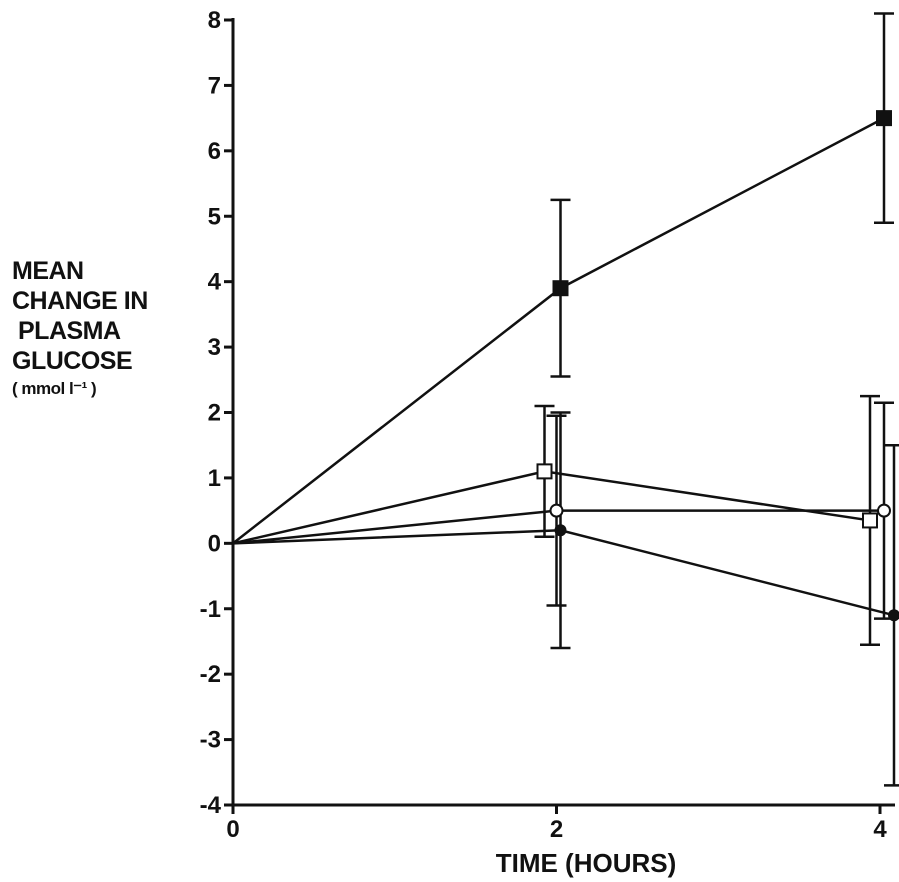  I want to click on x-tick-label: 2, so click(556, 829).